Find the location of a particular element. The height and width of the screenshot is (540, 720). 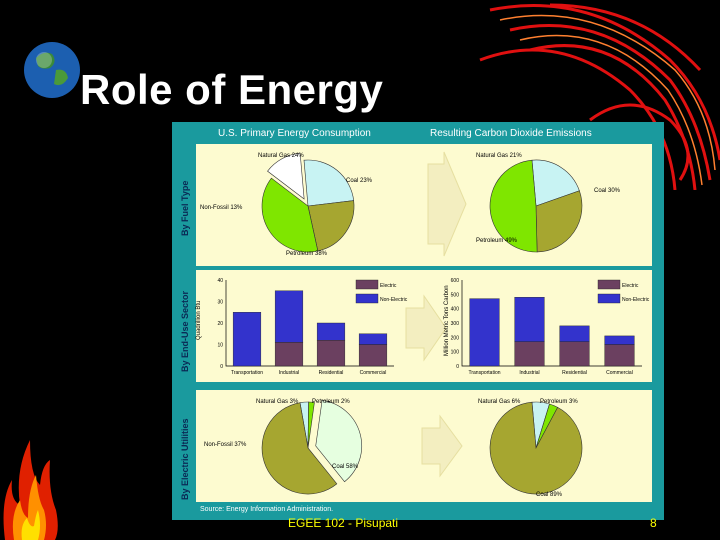

y-tick-label: 30 is located at coordinates (220, 303).